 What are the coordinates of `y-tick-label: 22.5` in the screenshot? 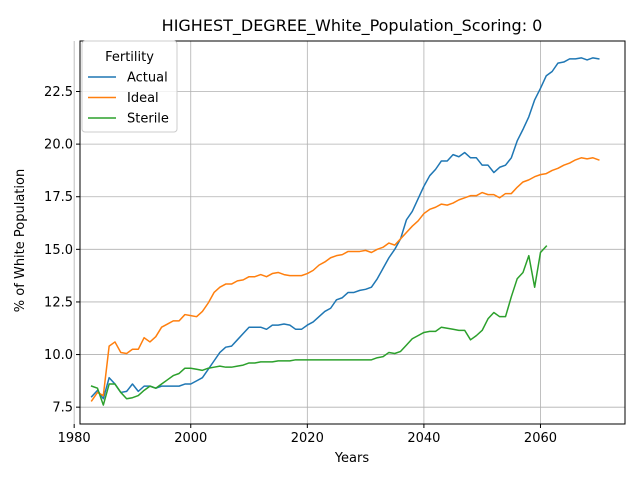 It's located at (58, 92).